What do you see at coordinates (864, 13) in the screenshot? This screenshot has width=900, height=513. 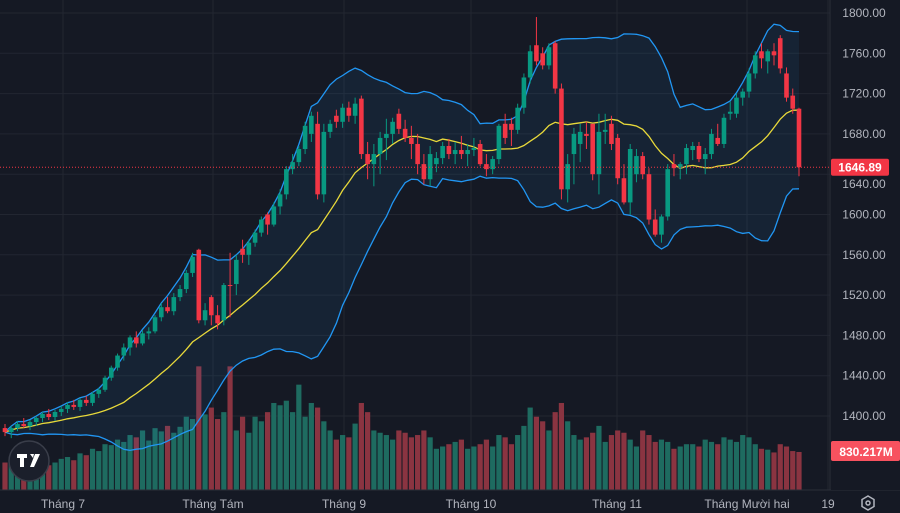 I see `price-tick-label: 1800.00` at bounding box center [864, 13].